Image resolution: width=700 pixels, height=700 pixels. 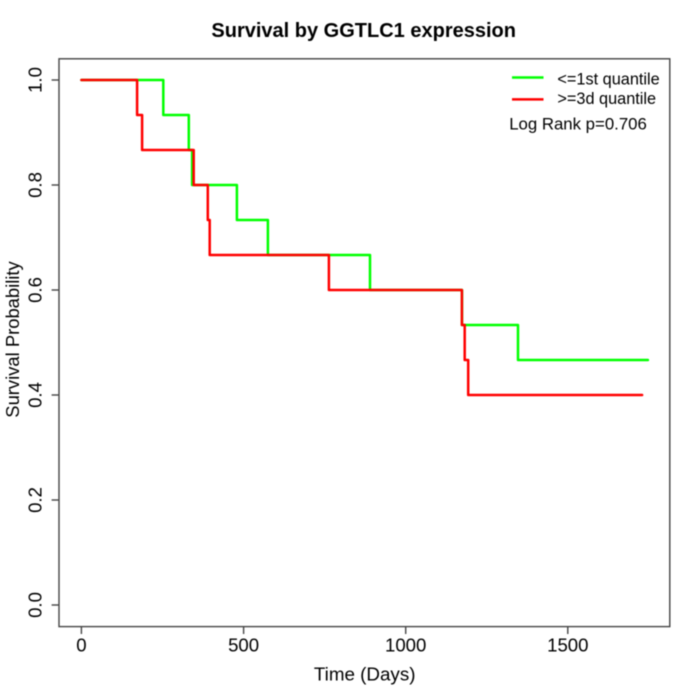 What do you see at coordinates (34, 395) in the screenshot?
I see `svg-text: 0.4` at bounding box center [34, 395].